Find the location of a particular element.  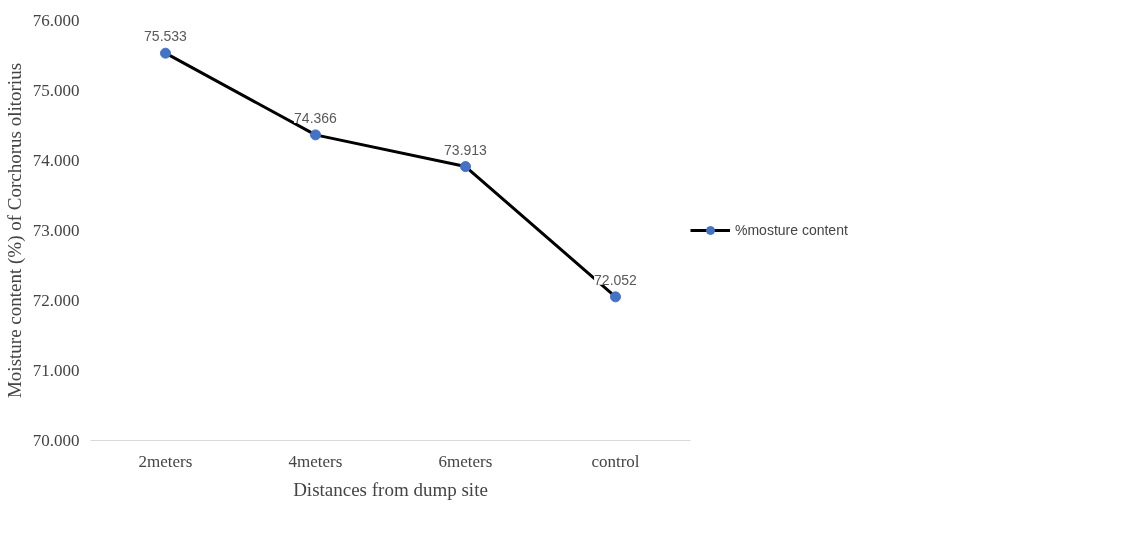

x-tick-label: 2meters is located at coordinates (165, 461).